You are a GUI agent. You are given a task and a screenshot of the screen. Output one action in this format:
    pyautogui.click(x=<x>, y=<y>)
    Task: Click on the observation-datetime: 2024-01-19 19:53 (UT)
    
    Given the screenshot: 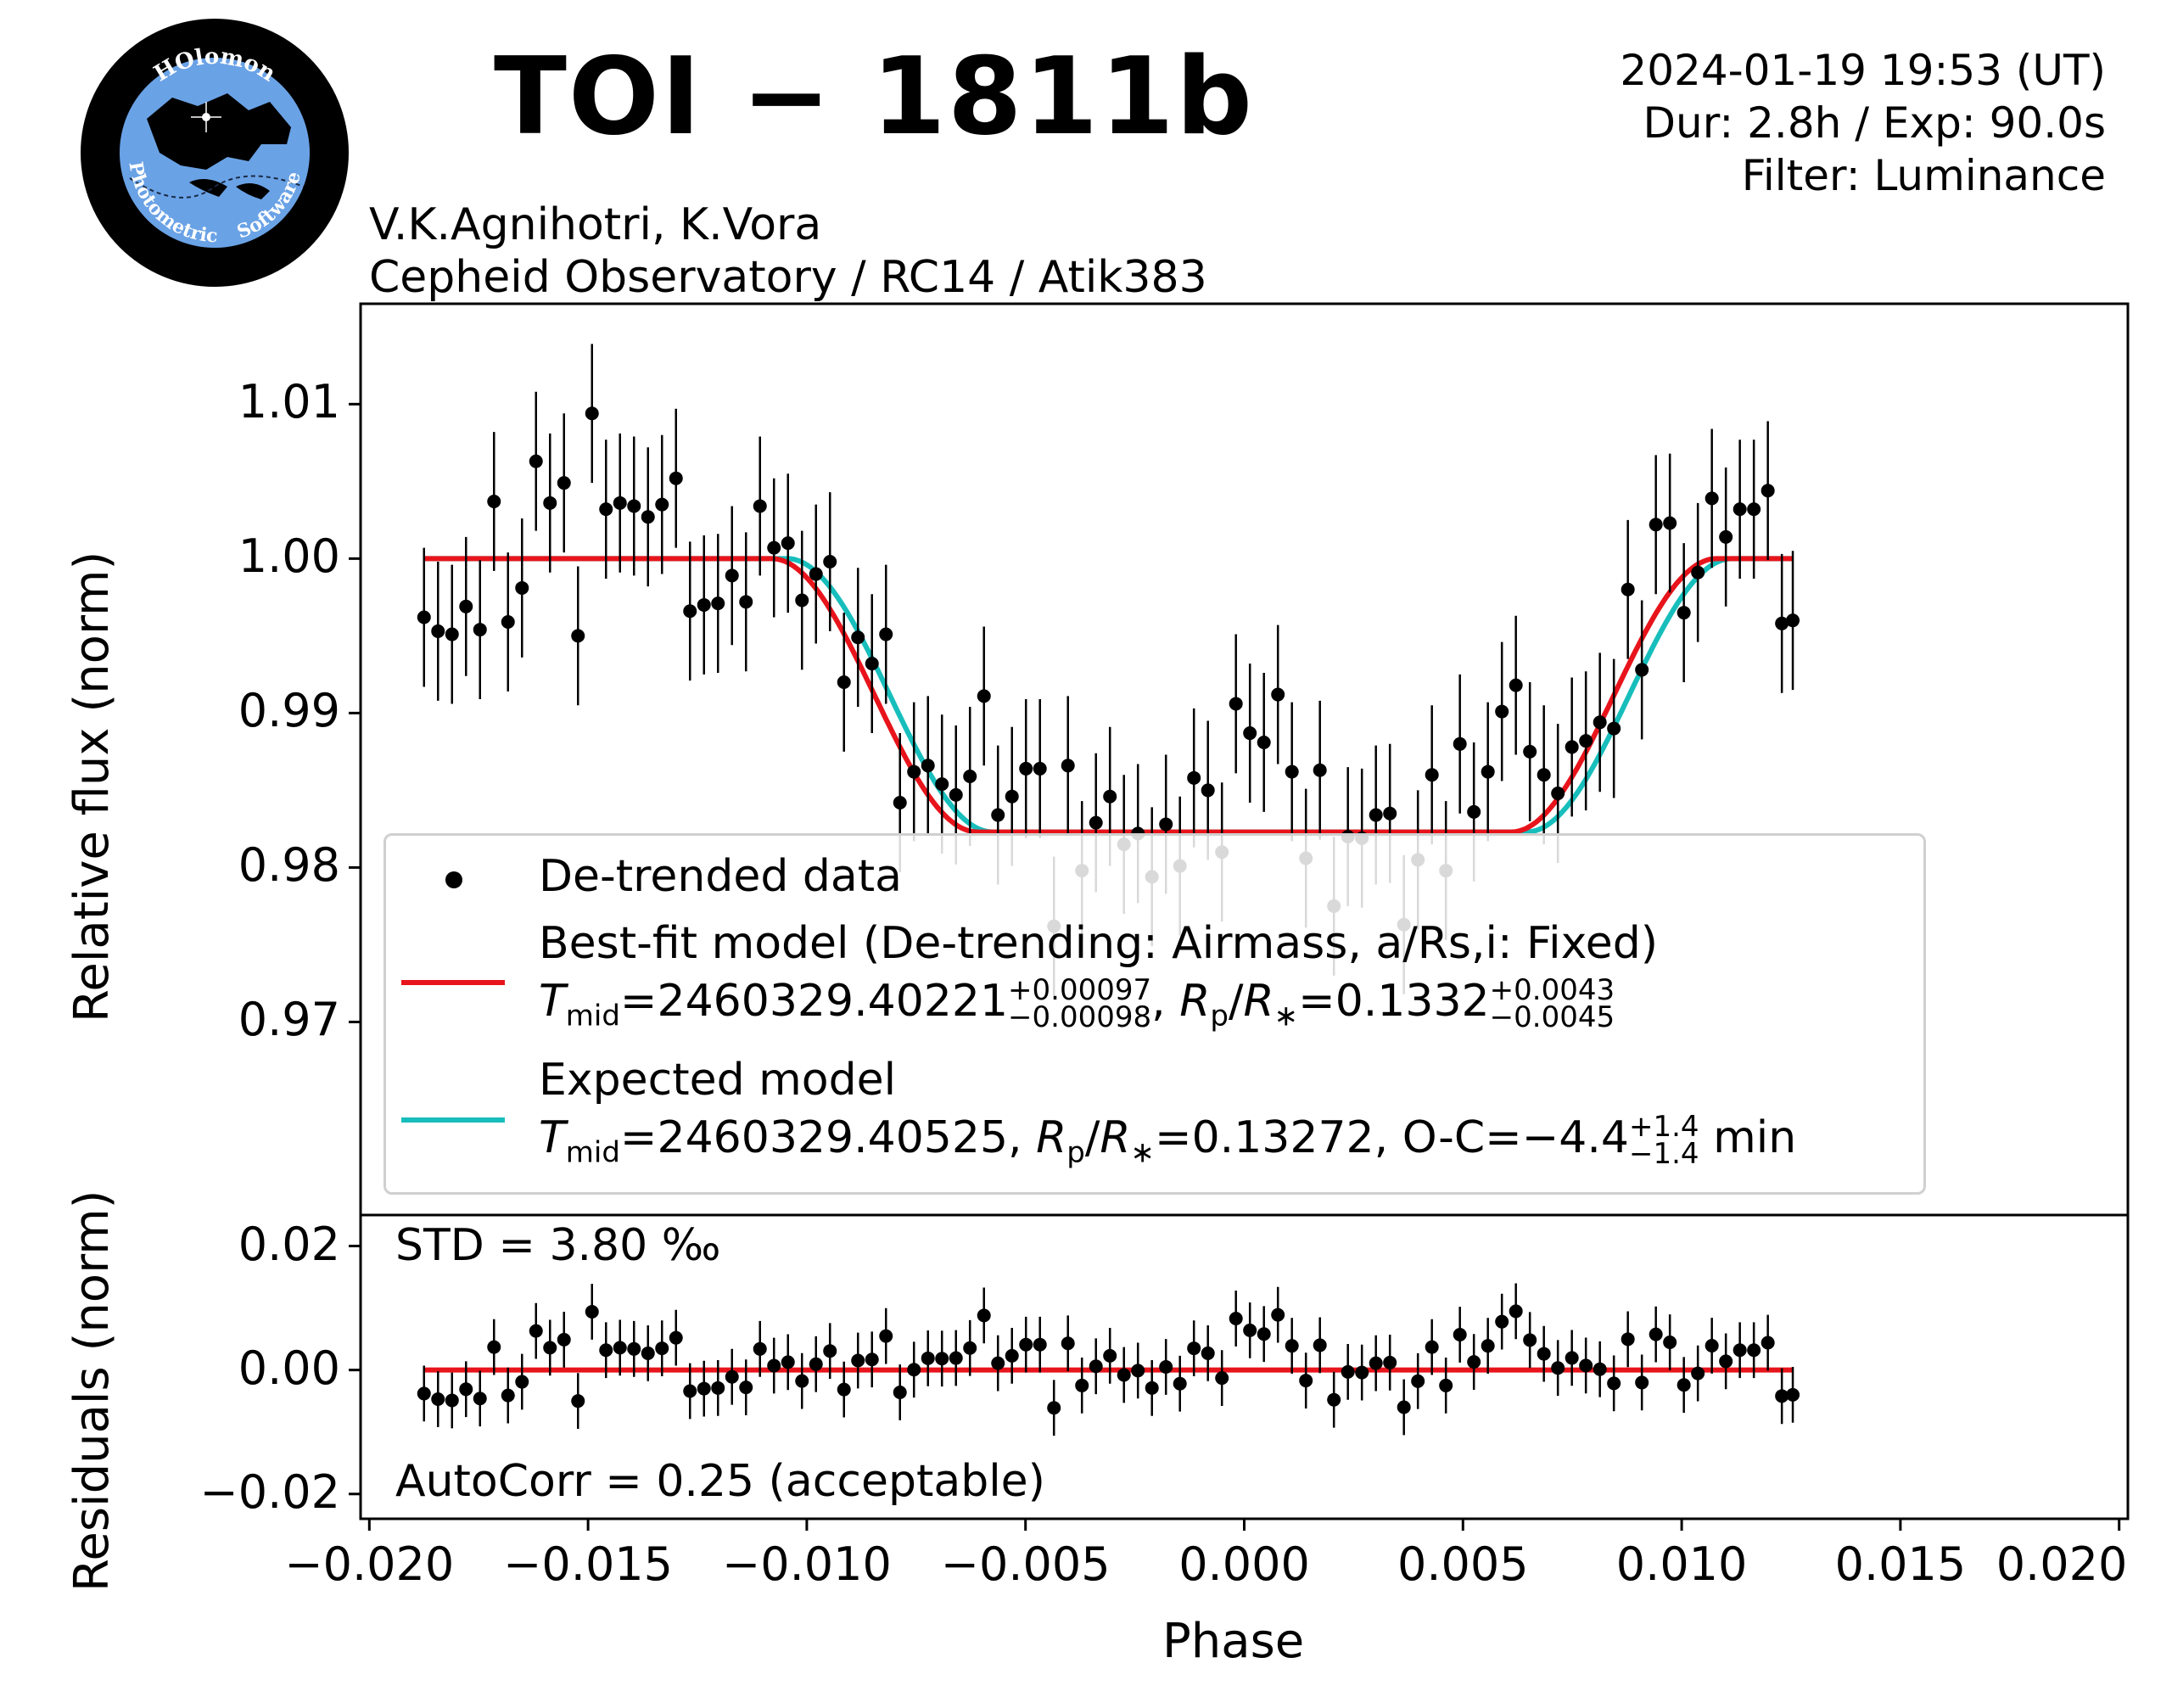 What is the action you would take?
    pyautogui.click(x=1863, y=71)
    